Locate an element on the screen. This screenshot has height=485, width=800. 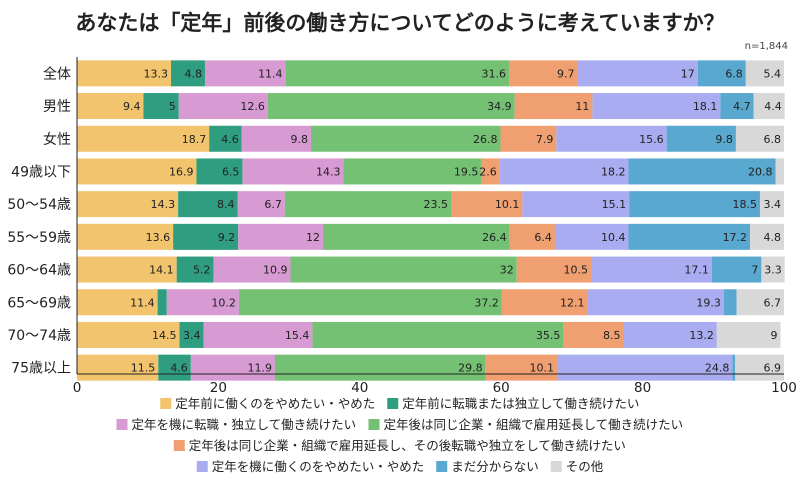
category-label: 60〜64歳 is located at coordinates (39, 271).